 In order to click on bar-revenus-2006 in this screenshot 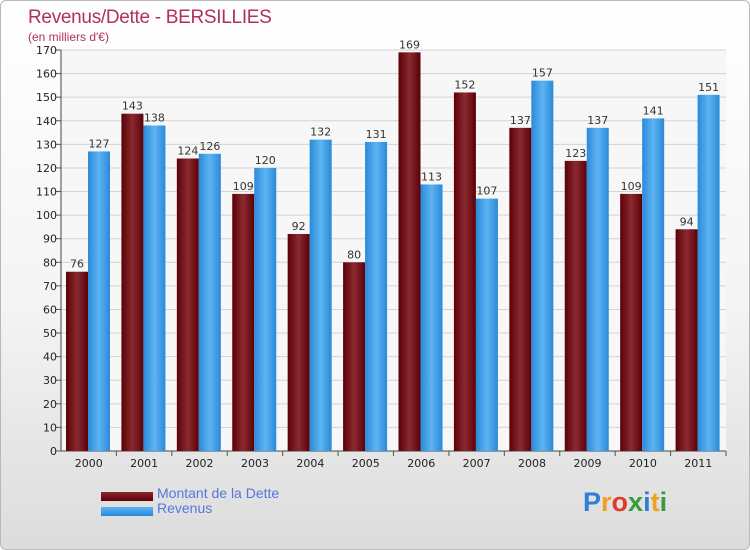, I will do `click(431, 317)`.